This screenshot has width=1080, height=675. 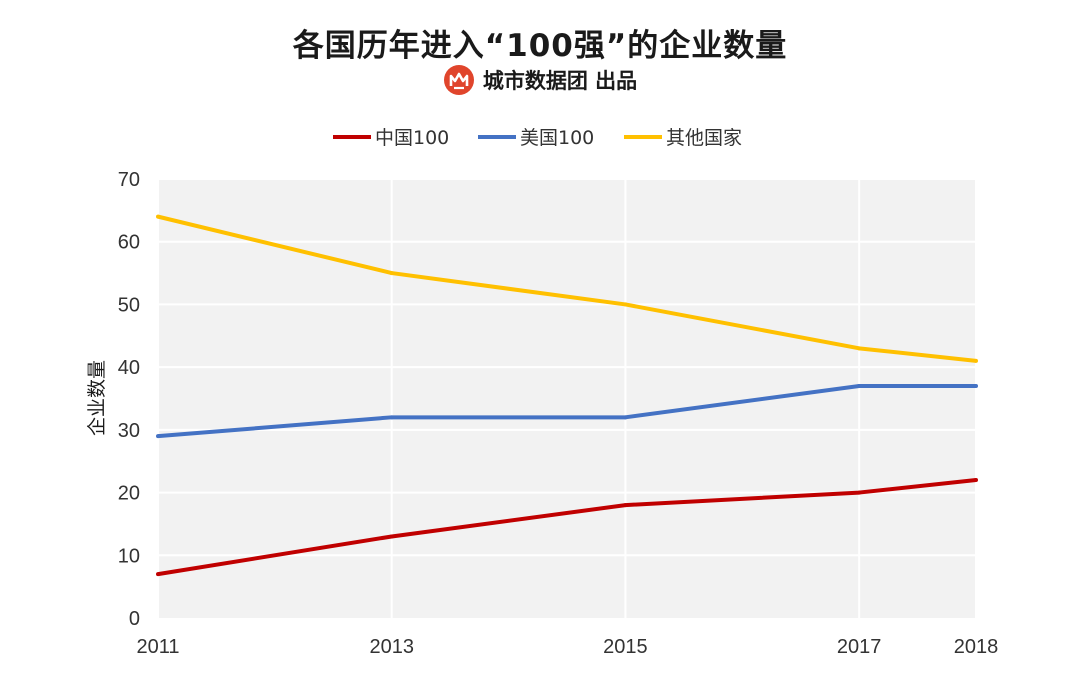 What do you see at coordinates (560, 81) in the screenshot?
I see `byline-text: 城市数据团 出品` at bounding box center [560, 81].